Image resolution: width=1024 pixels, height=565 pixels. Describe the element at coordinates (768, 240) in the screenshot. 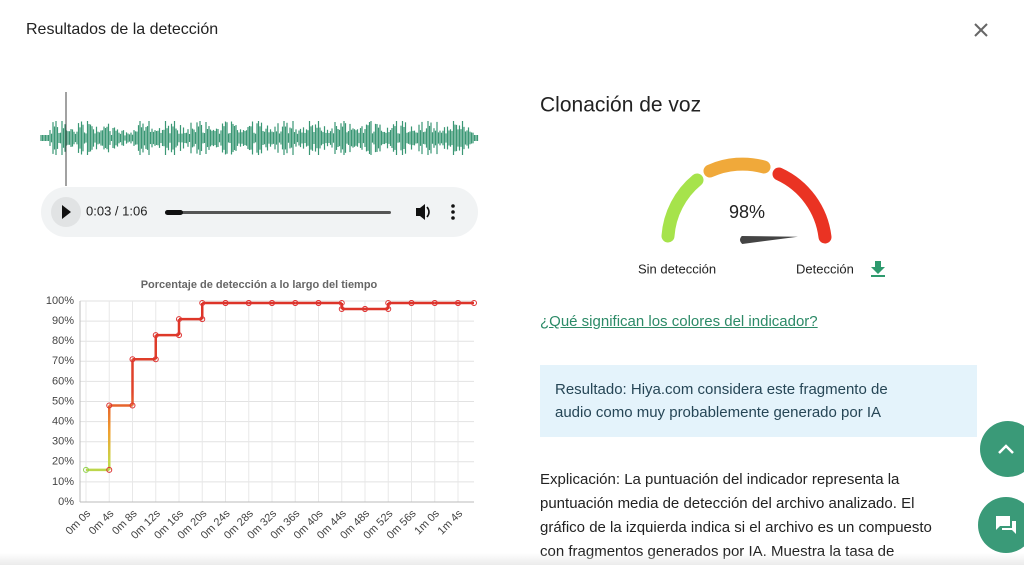

I see `gauge-needle` at that location.